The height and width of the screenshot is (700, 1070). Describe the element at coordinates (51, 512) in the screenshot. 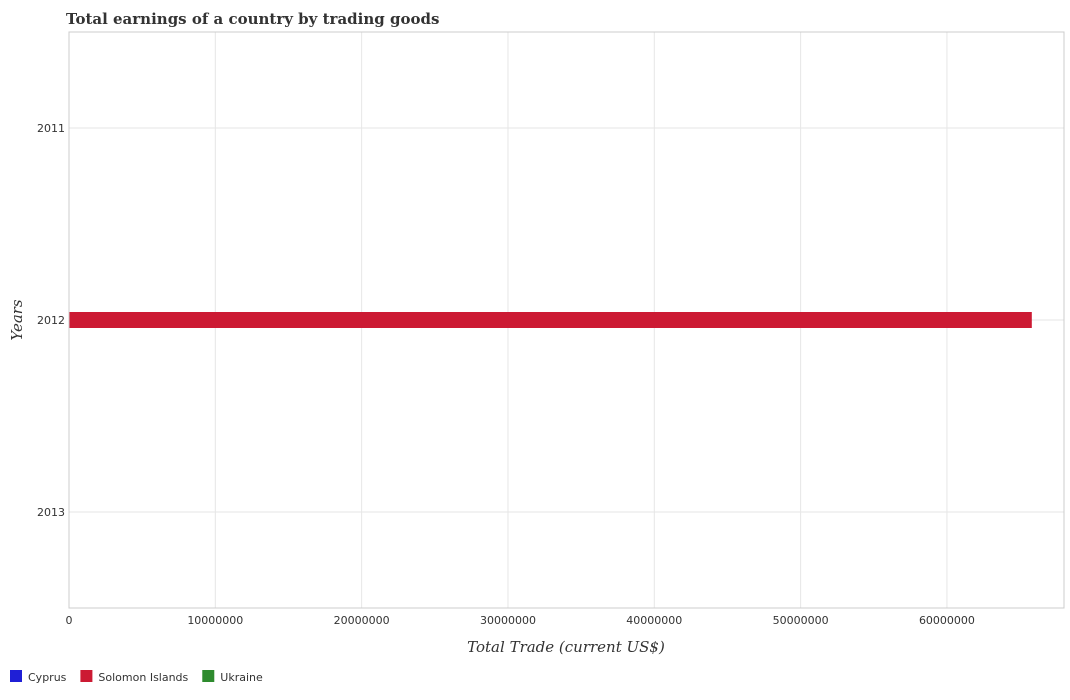

I see `y-tick-label: 2013` at that location.